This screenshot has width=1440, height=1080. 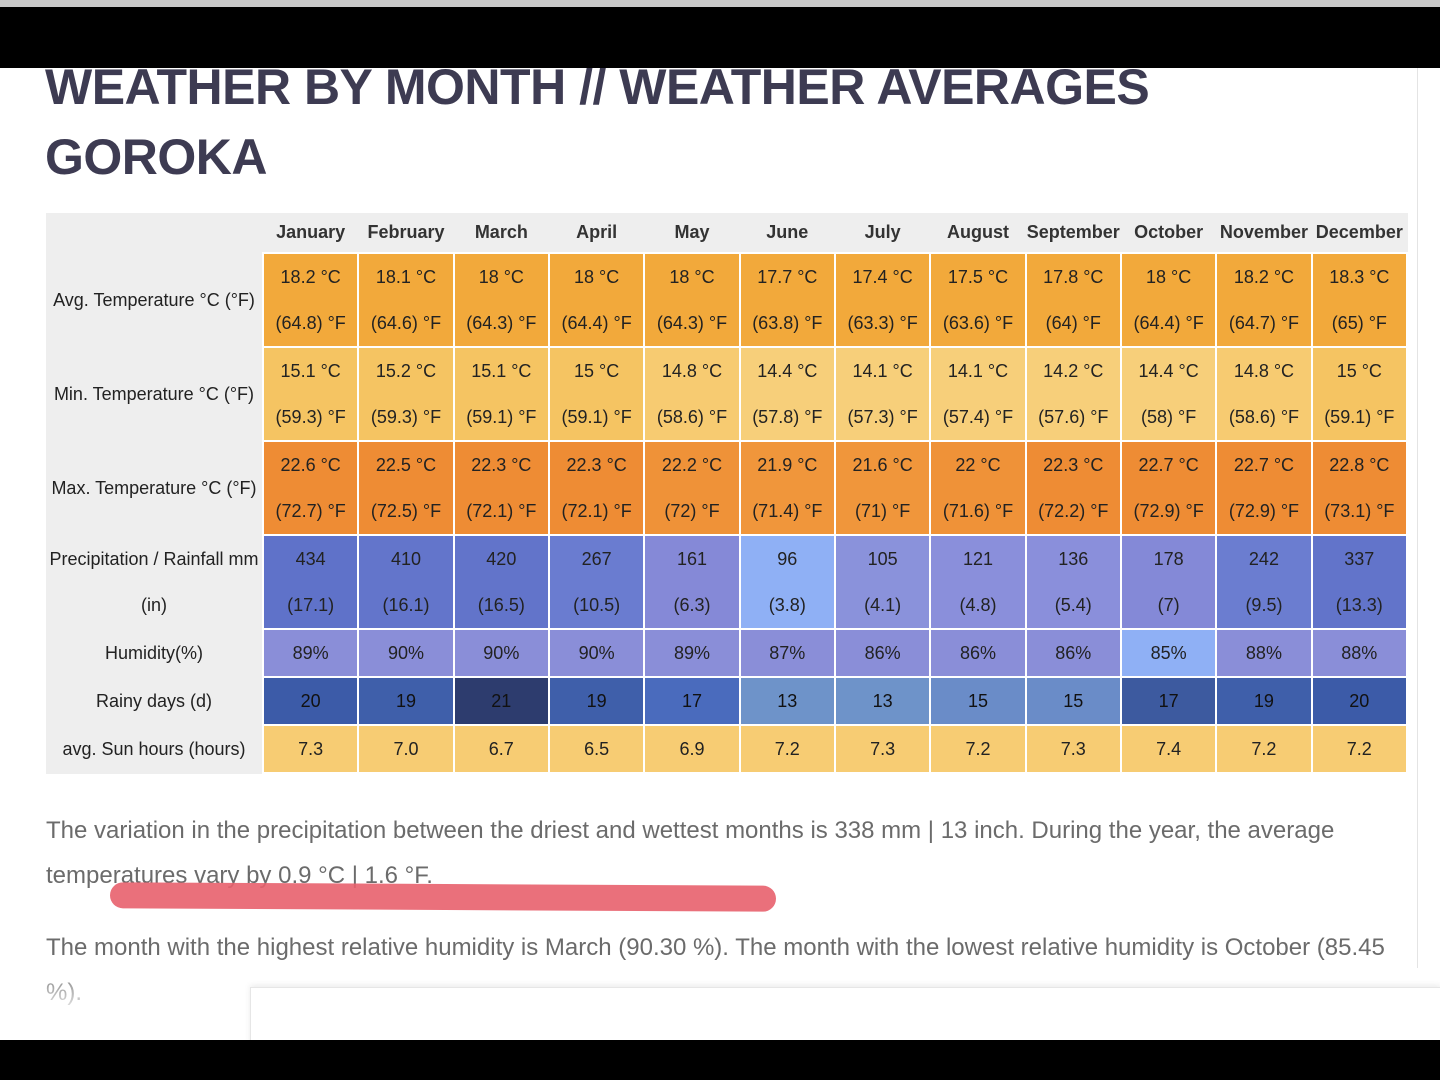 What do you see at coordinates (1264, 582) in the screenshot?
I see `data-cell: 242 (9.5)` at bounding box center [1264, 582].